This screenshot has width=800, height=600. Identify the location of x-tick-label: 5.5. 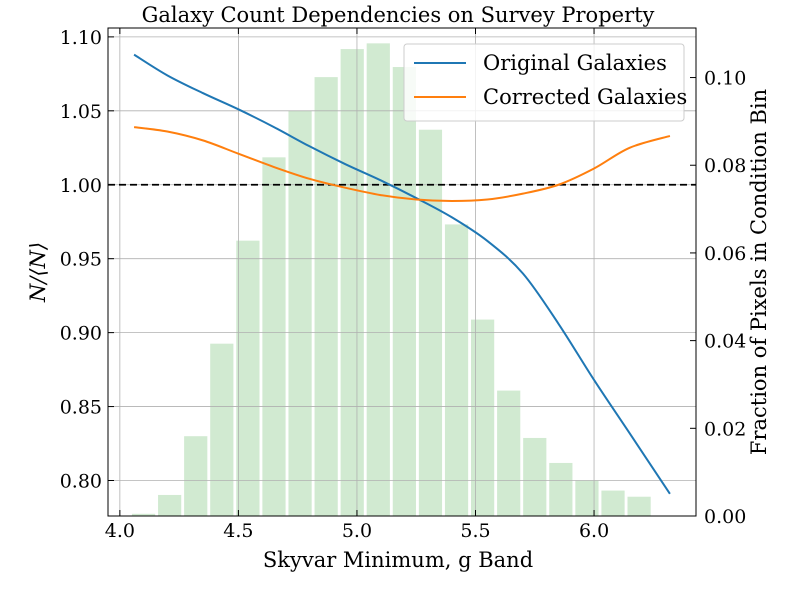
(475, 531).